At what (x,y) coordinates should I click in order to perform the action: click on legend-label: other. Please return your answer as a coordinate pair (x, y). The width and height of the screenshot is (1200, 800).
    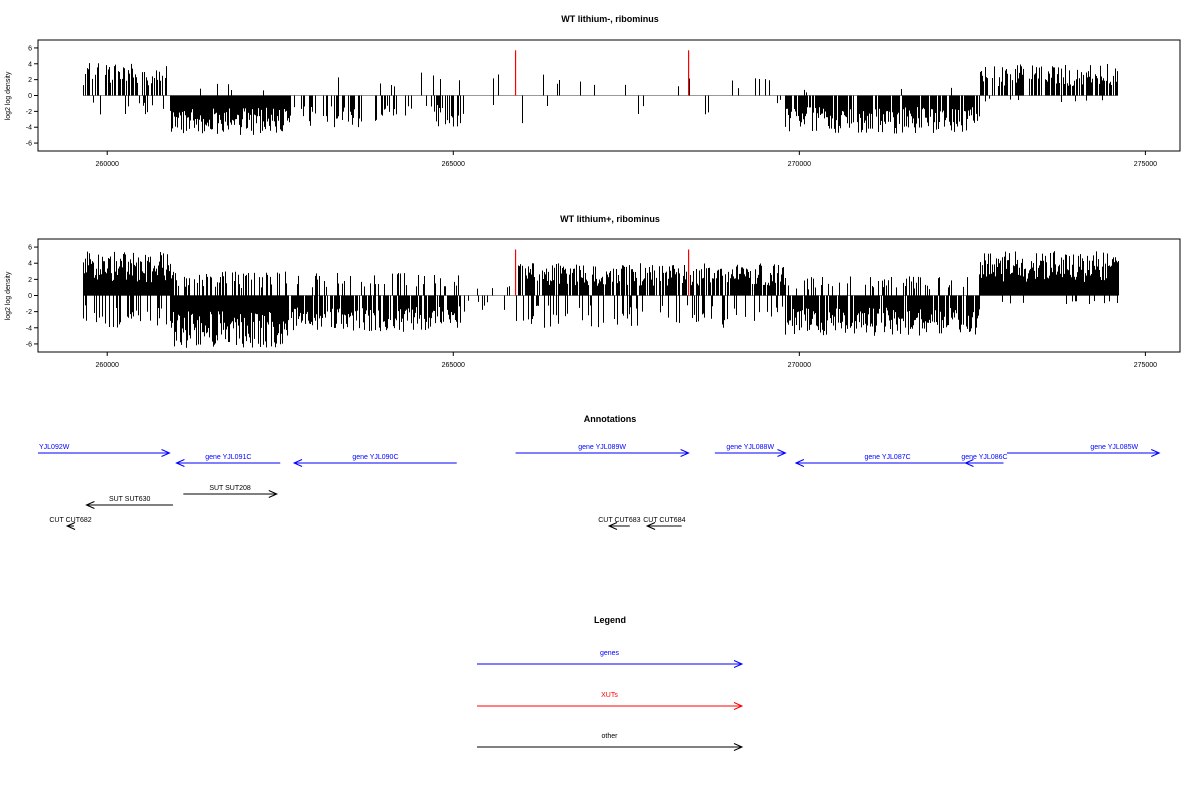
    Looking at the image, I should click on (610, 736).